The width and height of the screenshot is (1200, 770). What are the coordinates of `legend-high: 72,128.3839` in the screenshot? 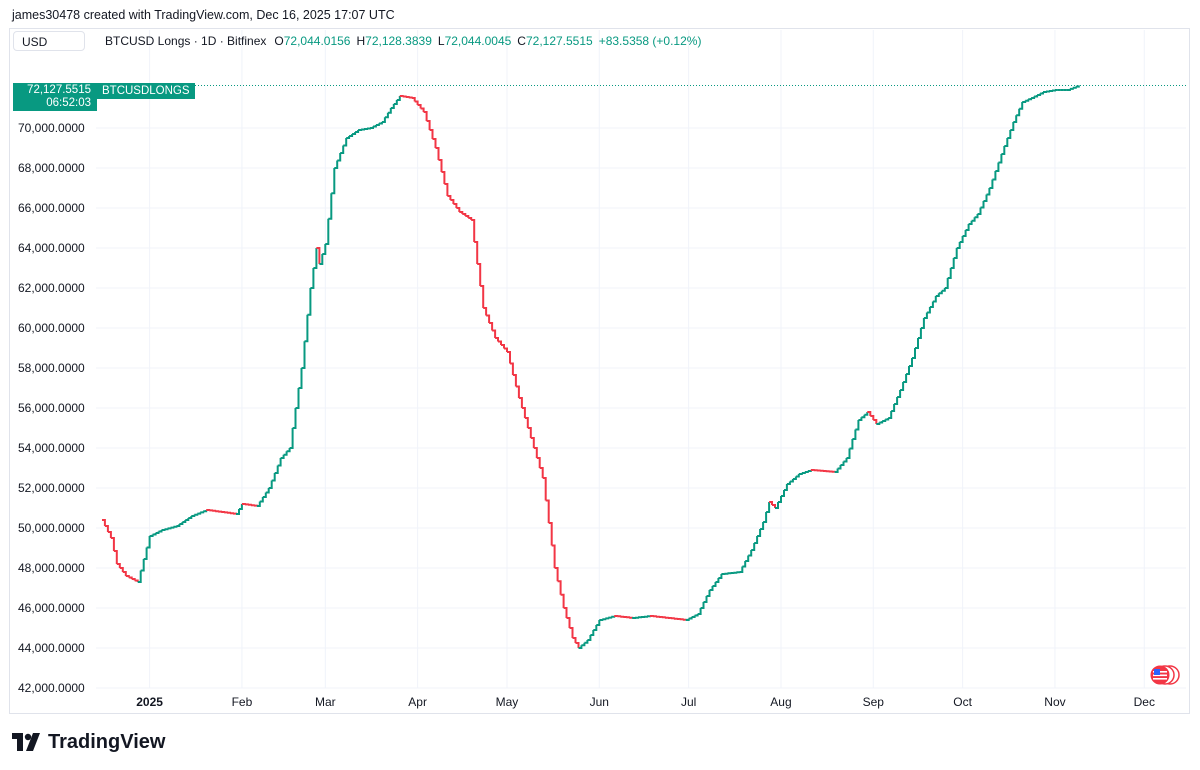 It's located at (398, 41).